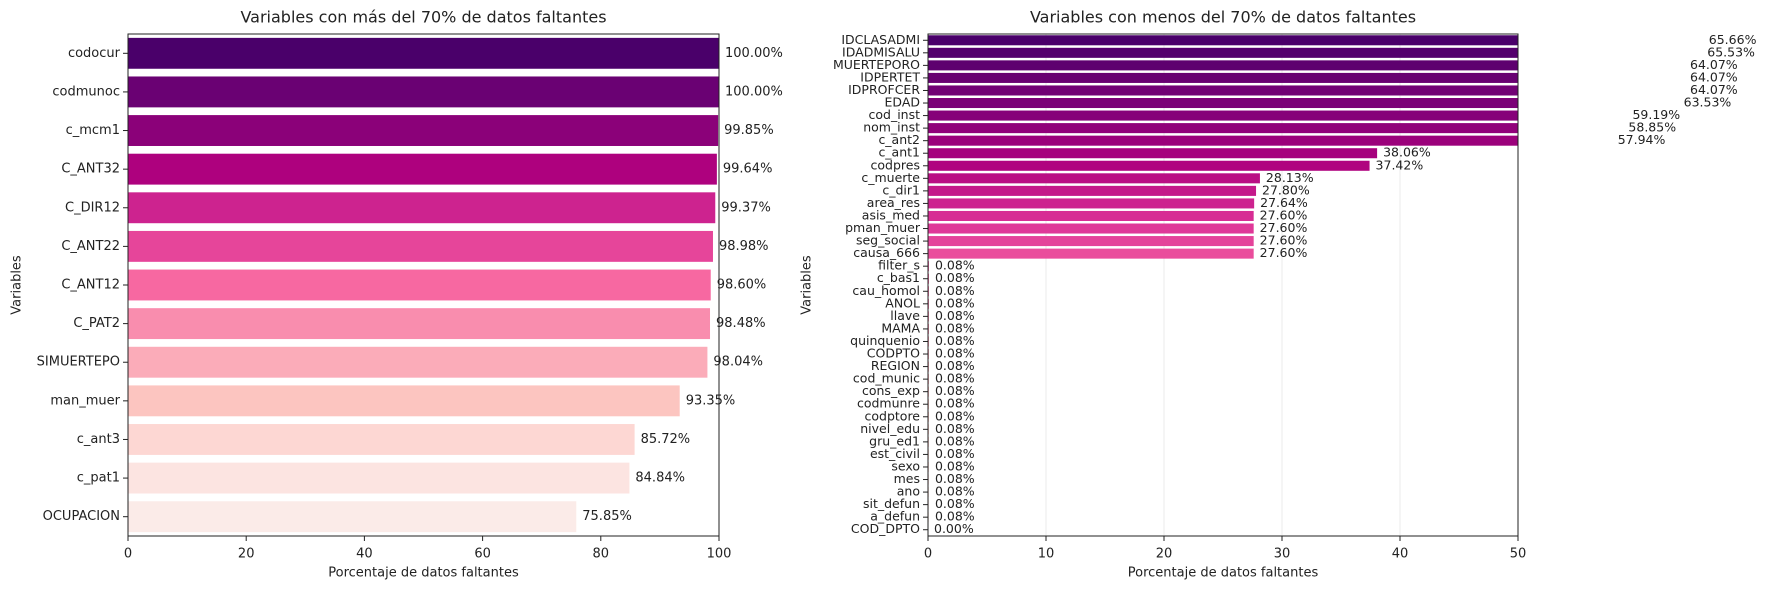  I want to click on value-label: 27.80%, so click(1286, 189).